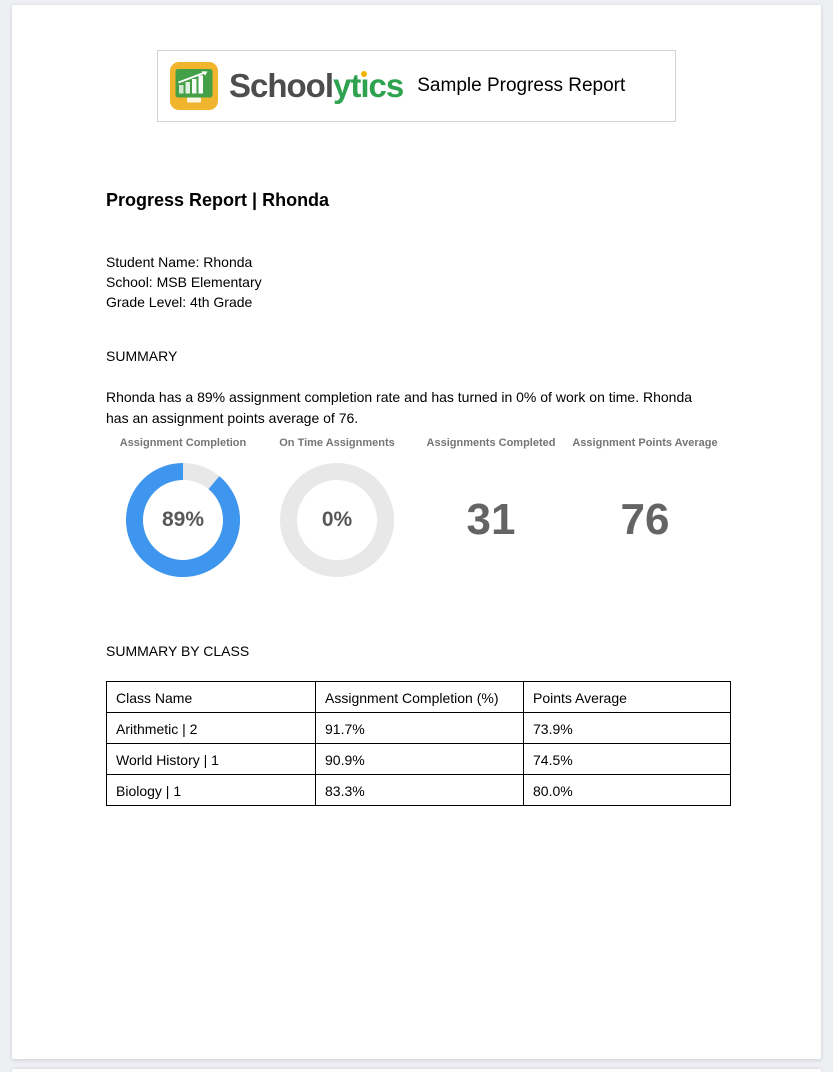 This screenshot has height=1072, width=833. What do you see at coordinates (211, 790) in the screenshot?
I see `table-cell-class-name: Biology | 1` at bounding box center [211, 790].